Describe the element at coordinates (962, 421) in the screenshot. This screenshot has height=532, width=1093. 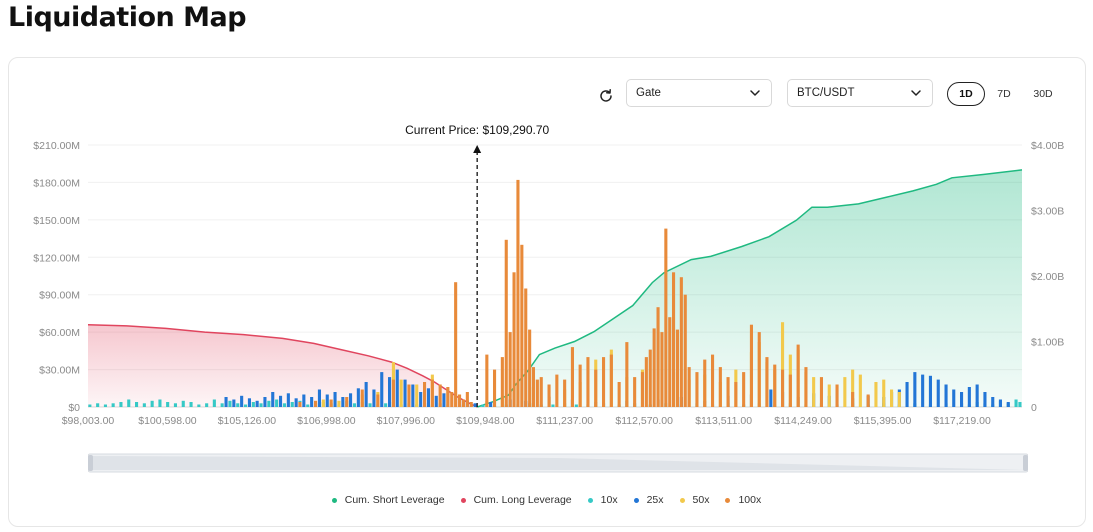
I see `x-tick-label: $117,219.00` at that location.